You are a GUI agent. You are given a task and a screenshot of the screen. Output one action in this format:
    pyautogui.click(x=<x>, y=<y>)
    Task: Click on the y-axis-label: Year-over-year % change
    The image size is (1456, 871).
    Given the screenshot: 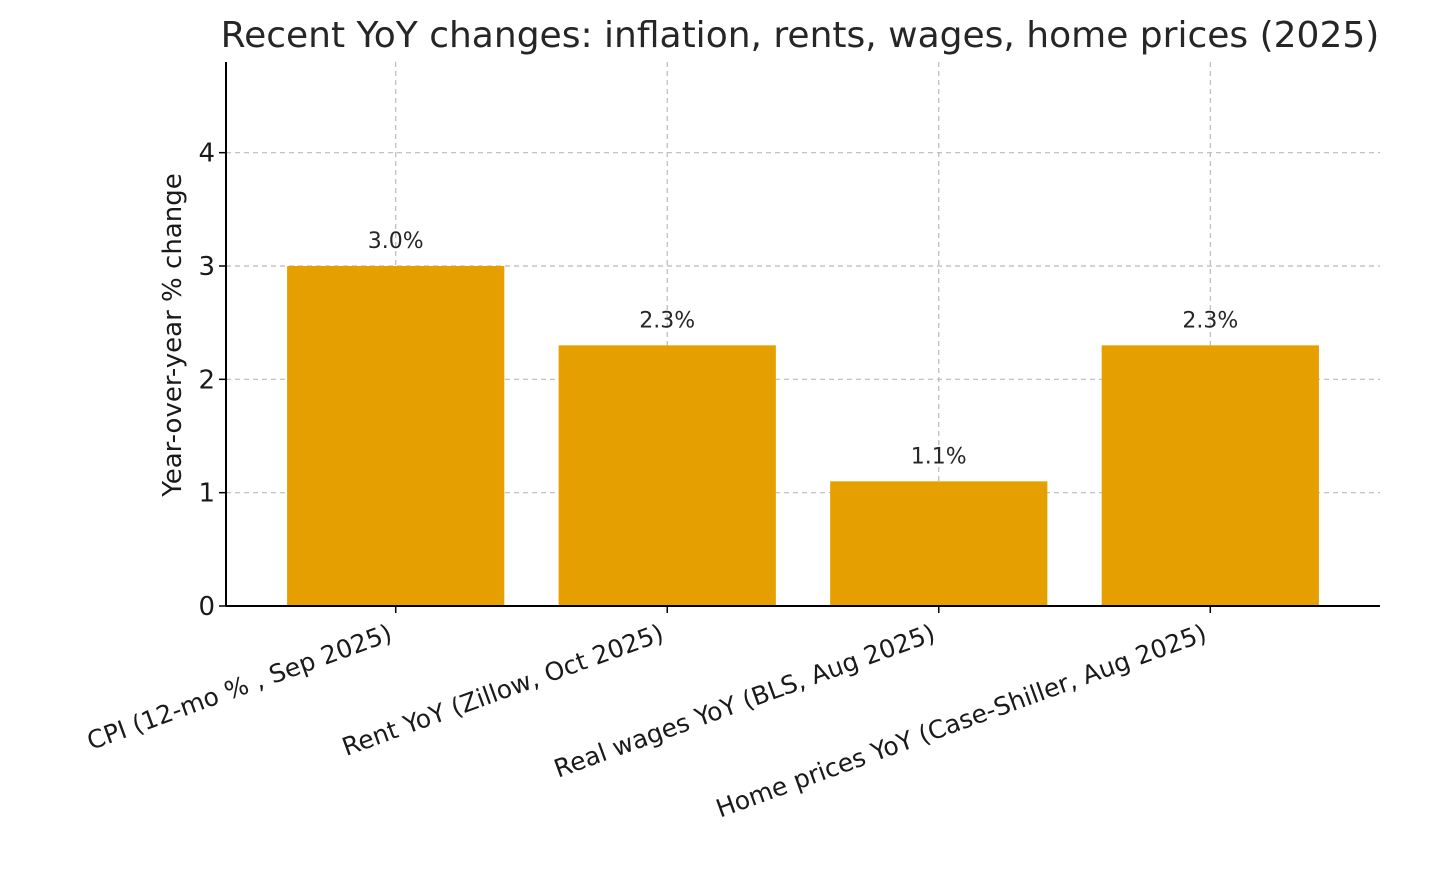 What is the action you would take?
    pyautogui.click(x=173, y=335)
    